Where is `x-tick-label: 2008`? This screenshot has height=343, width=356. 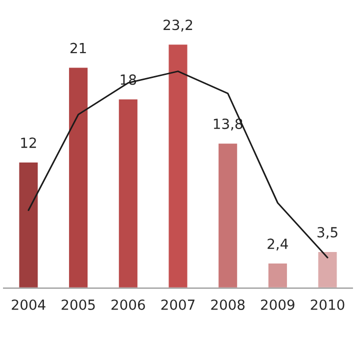 x-tick-label: 2008 is located at coordinates (228, 304).